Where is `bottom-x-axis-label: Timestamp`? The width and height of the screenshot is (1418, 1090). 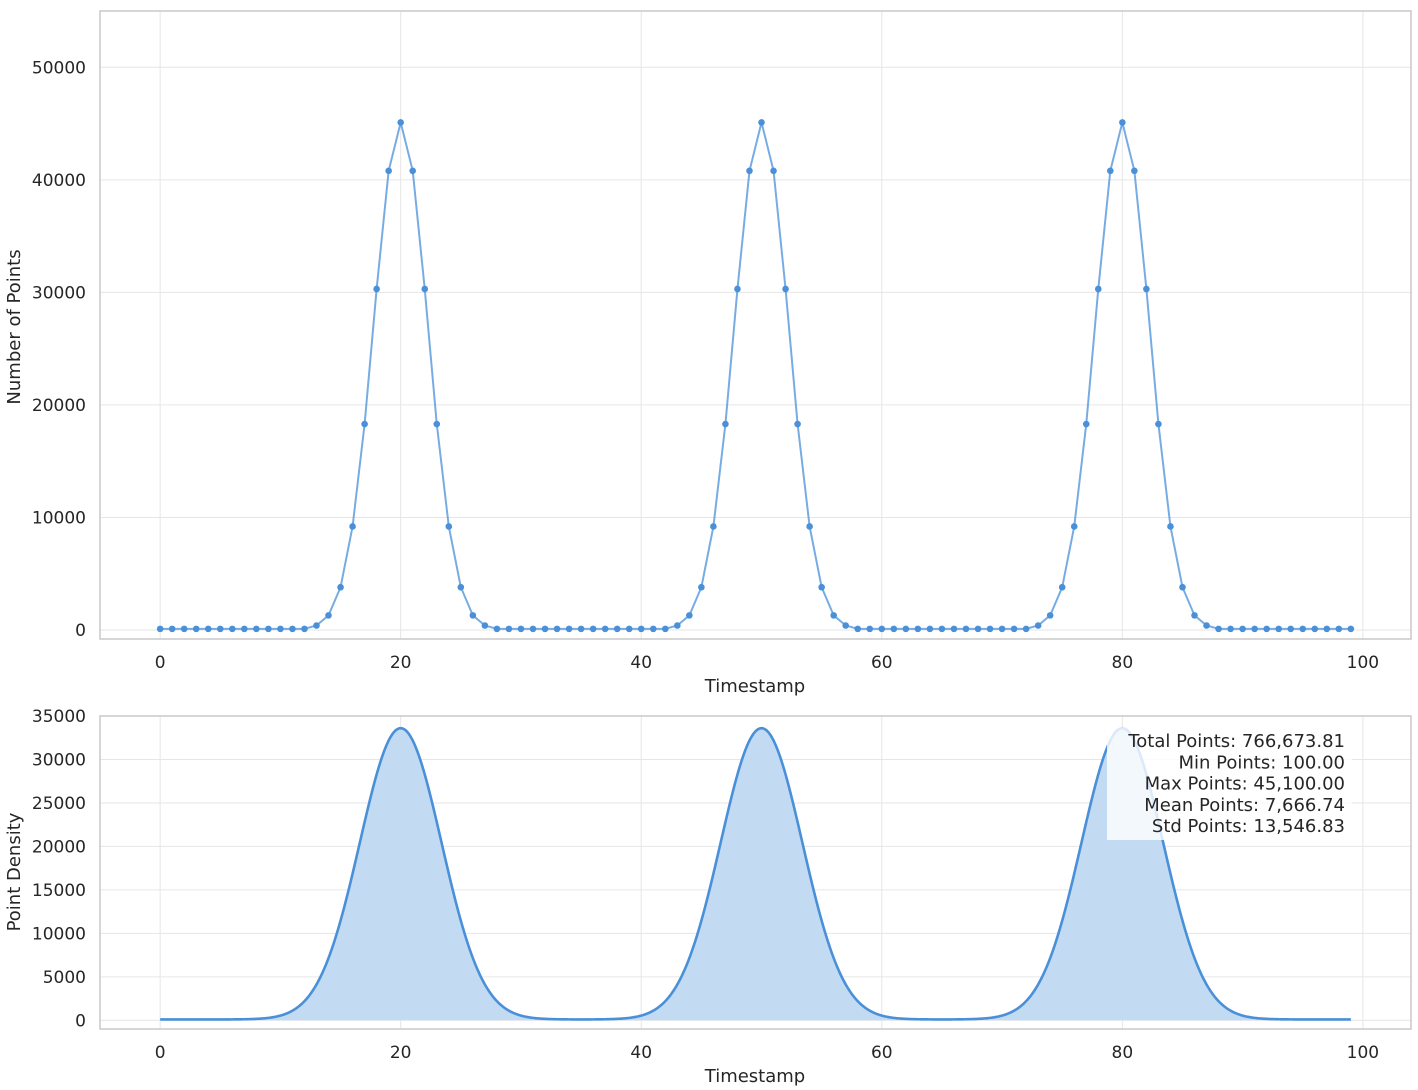
bottom-x-axis-label: Timestamp is located at coordinates (754, 1076).